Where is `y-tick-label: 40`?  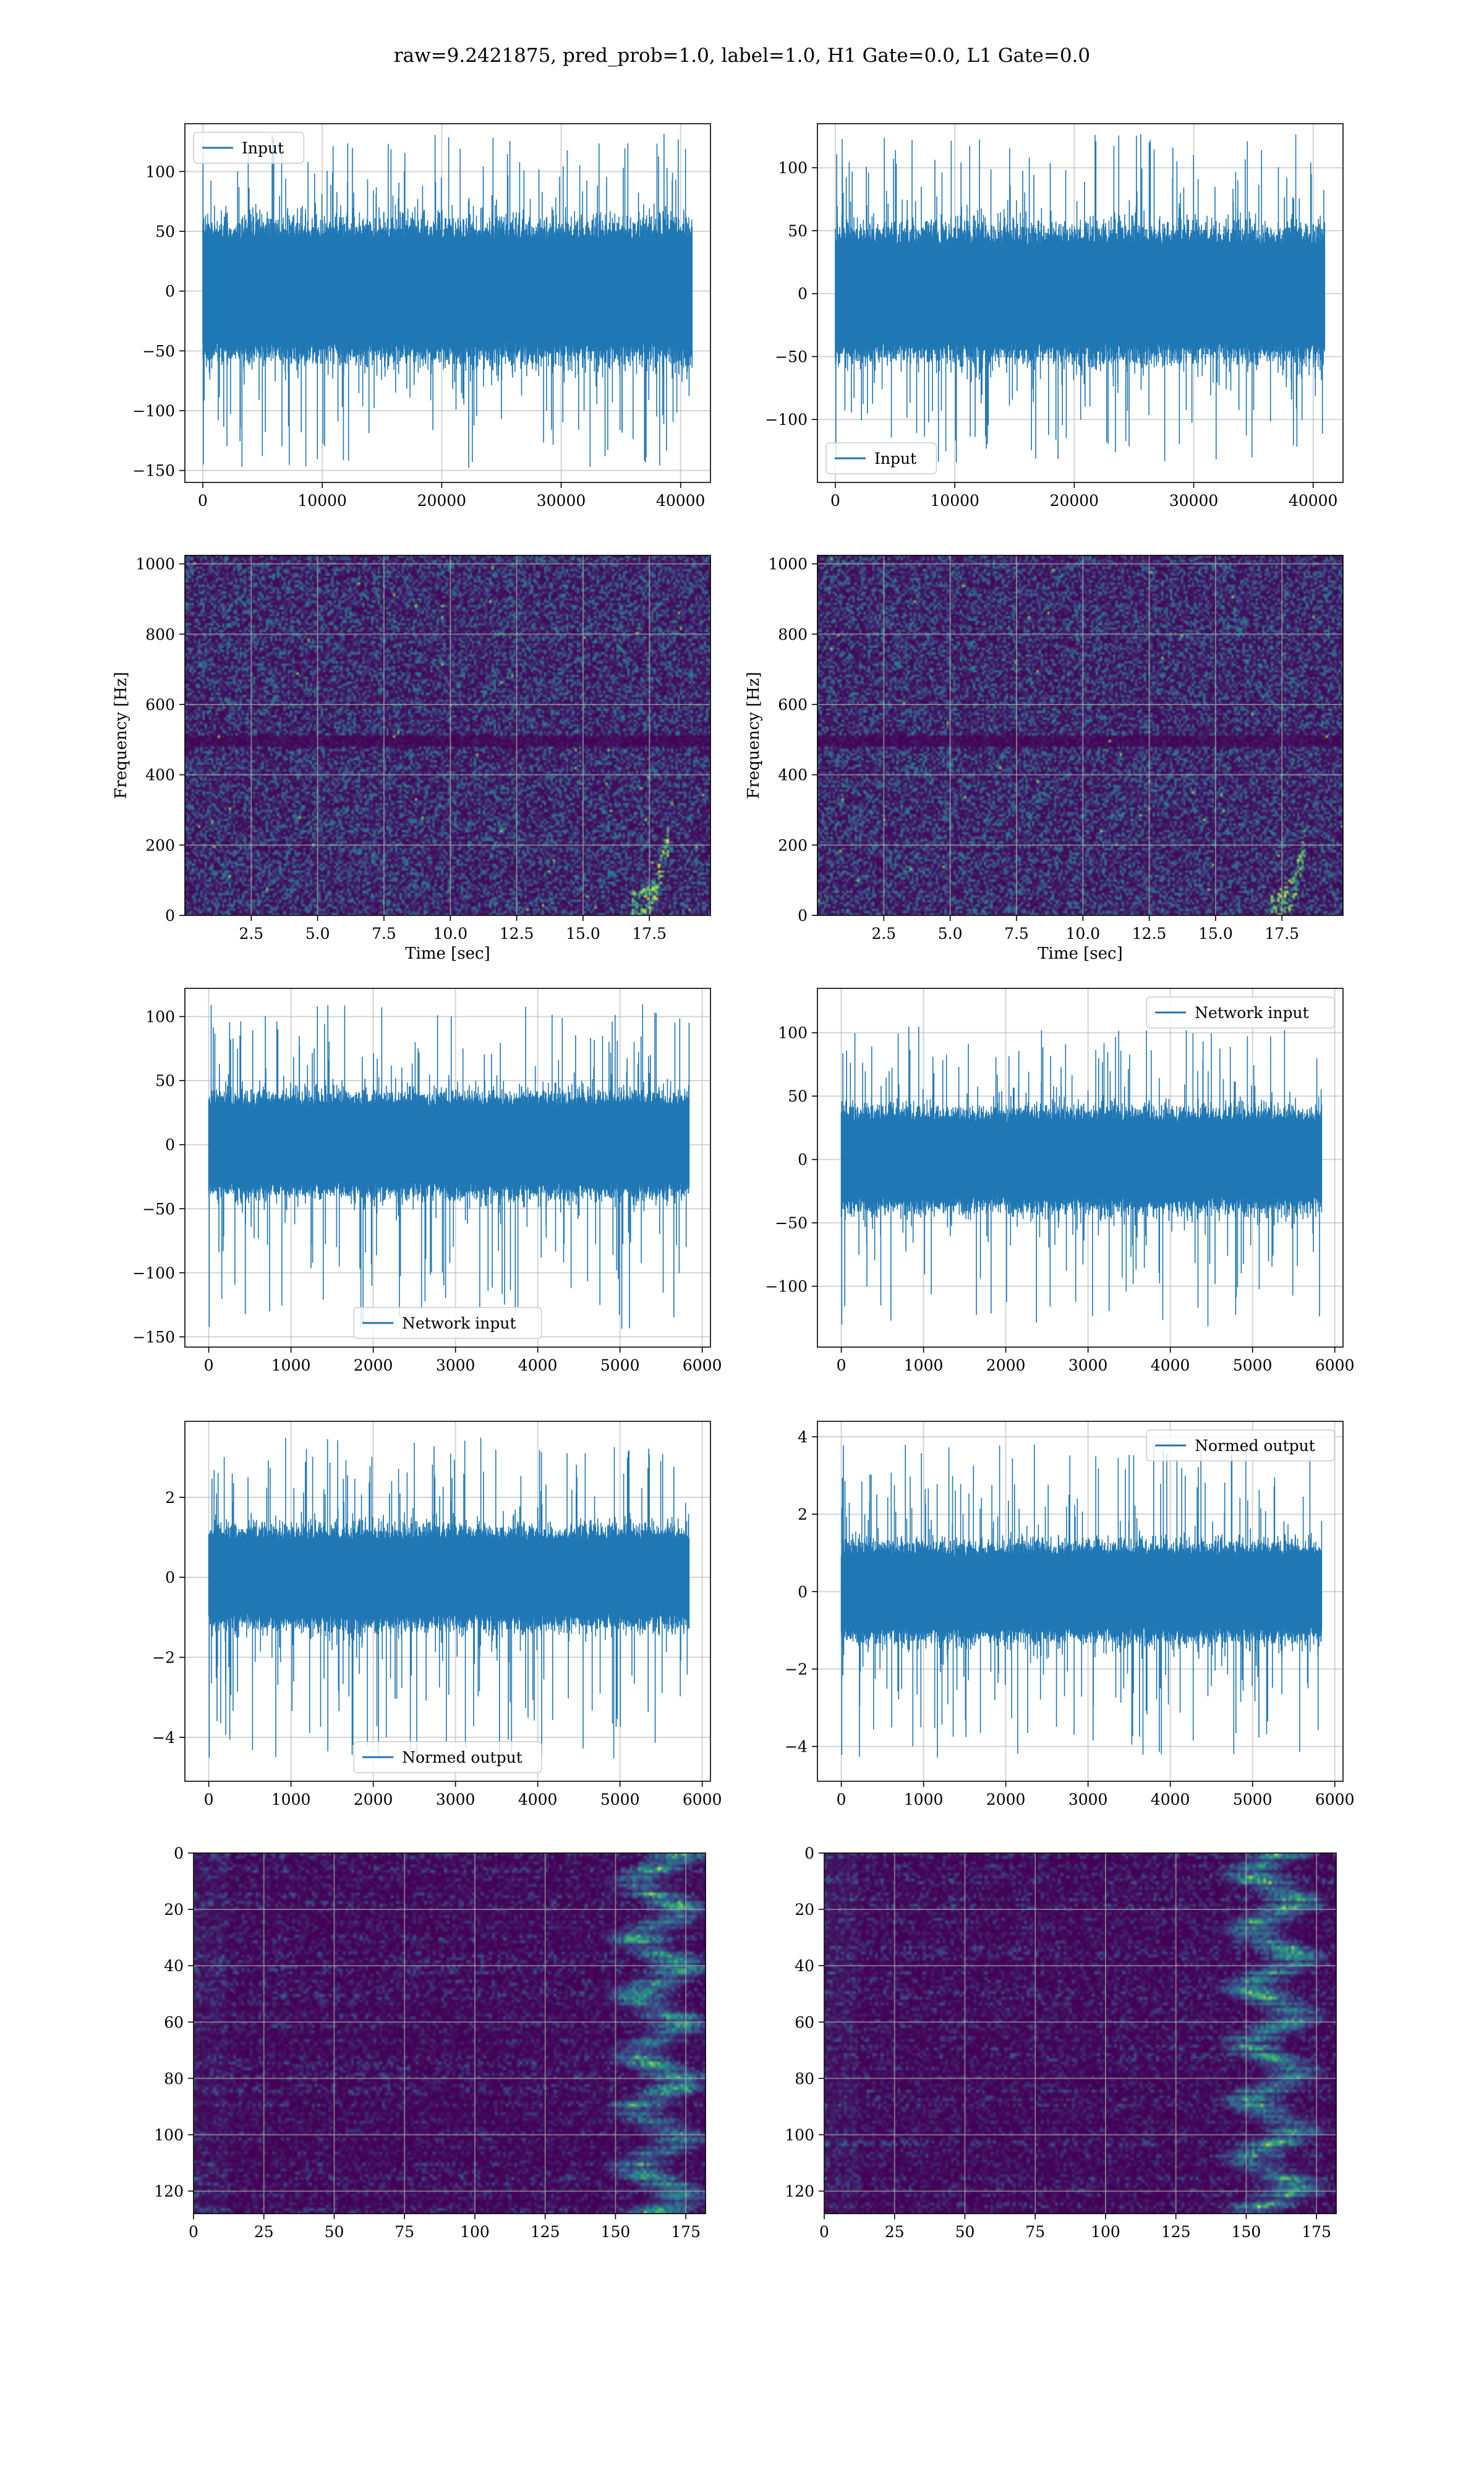 y-tick-label: 40 is located at coordinates (174, 1966).